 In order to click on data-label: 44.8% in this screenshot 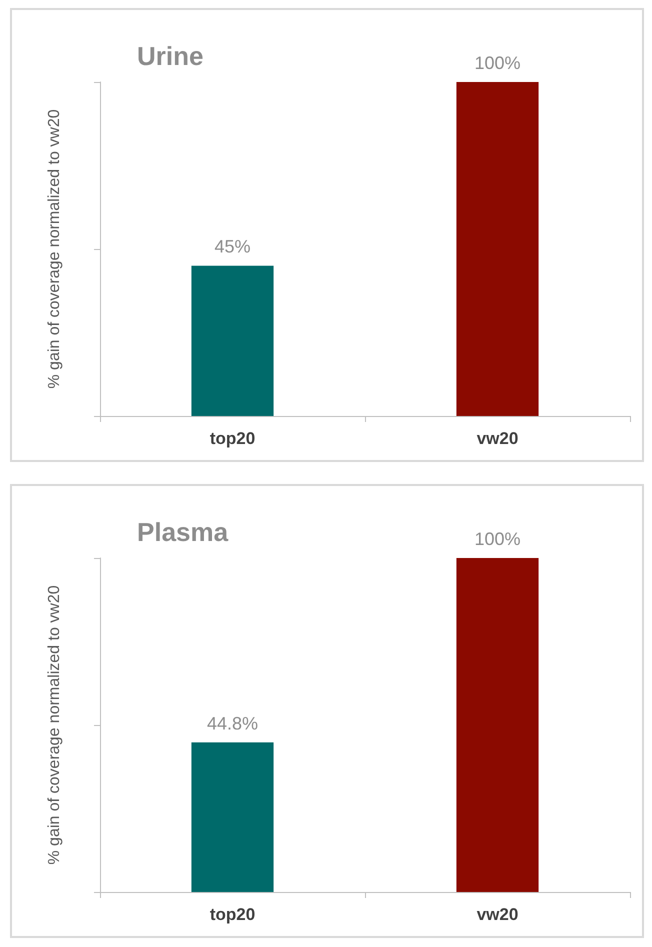, I will do `click(232, 723)`.